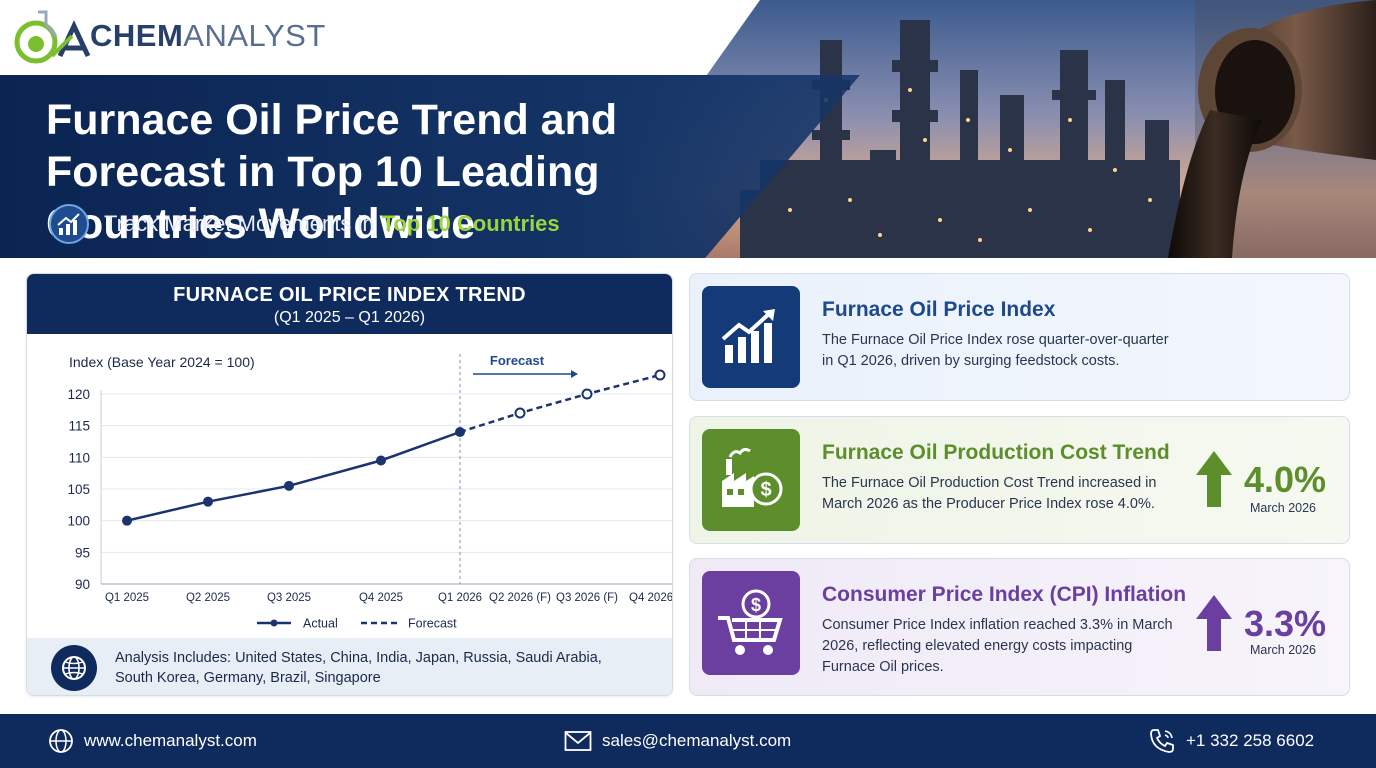 The image size is (1376, 768). I want to click on forecast-arrow-head, so click(574, 374).